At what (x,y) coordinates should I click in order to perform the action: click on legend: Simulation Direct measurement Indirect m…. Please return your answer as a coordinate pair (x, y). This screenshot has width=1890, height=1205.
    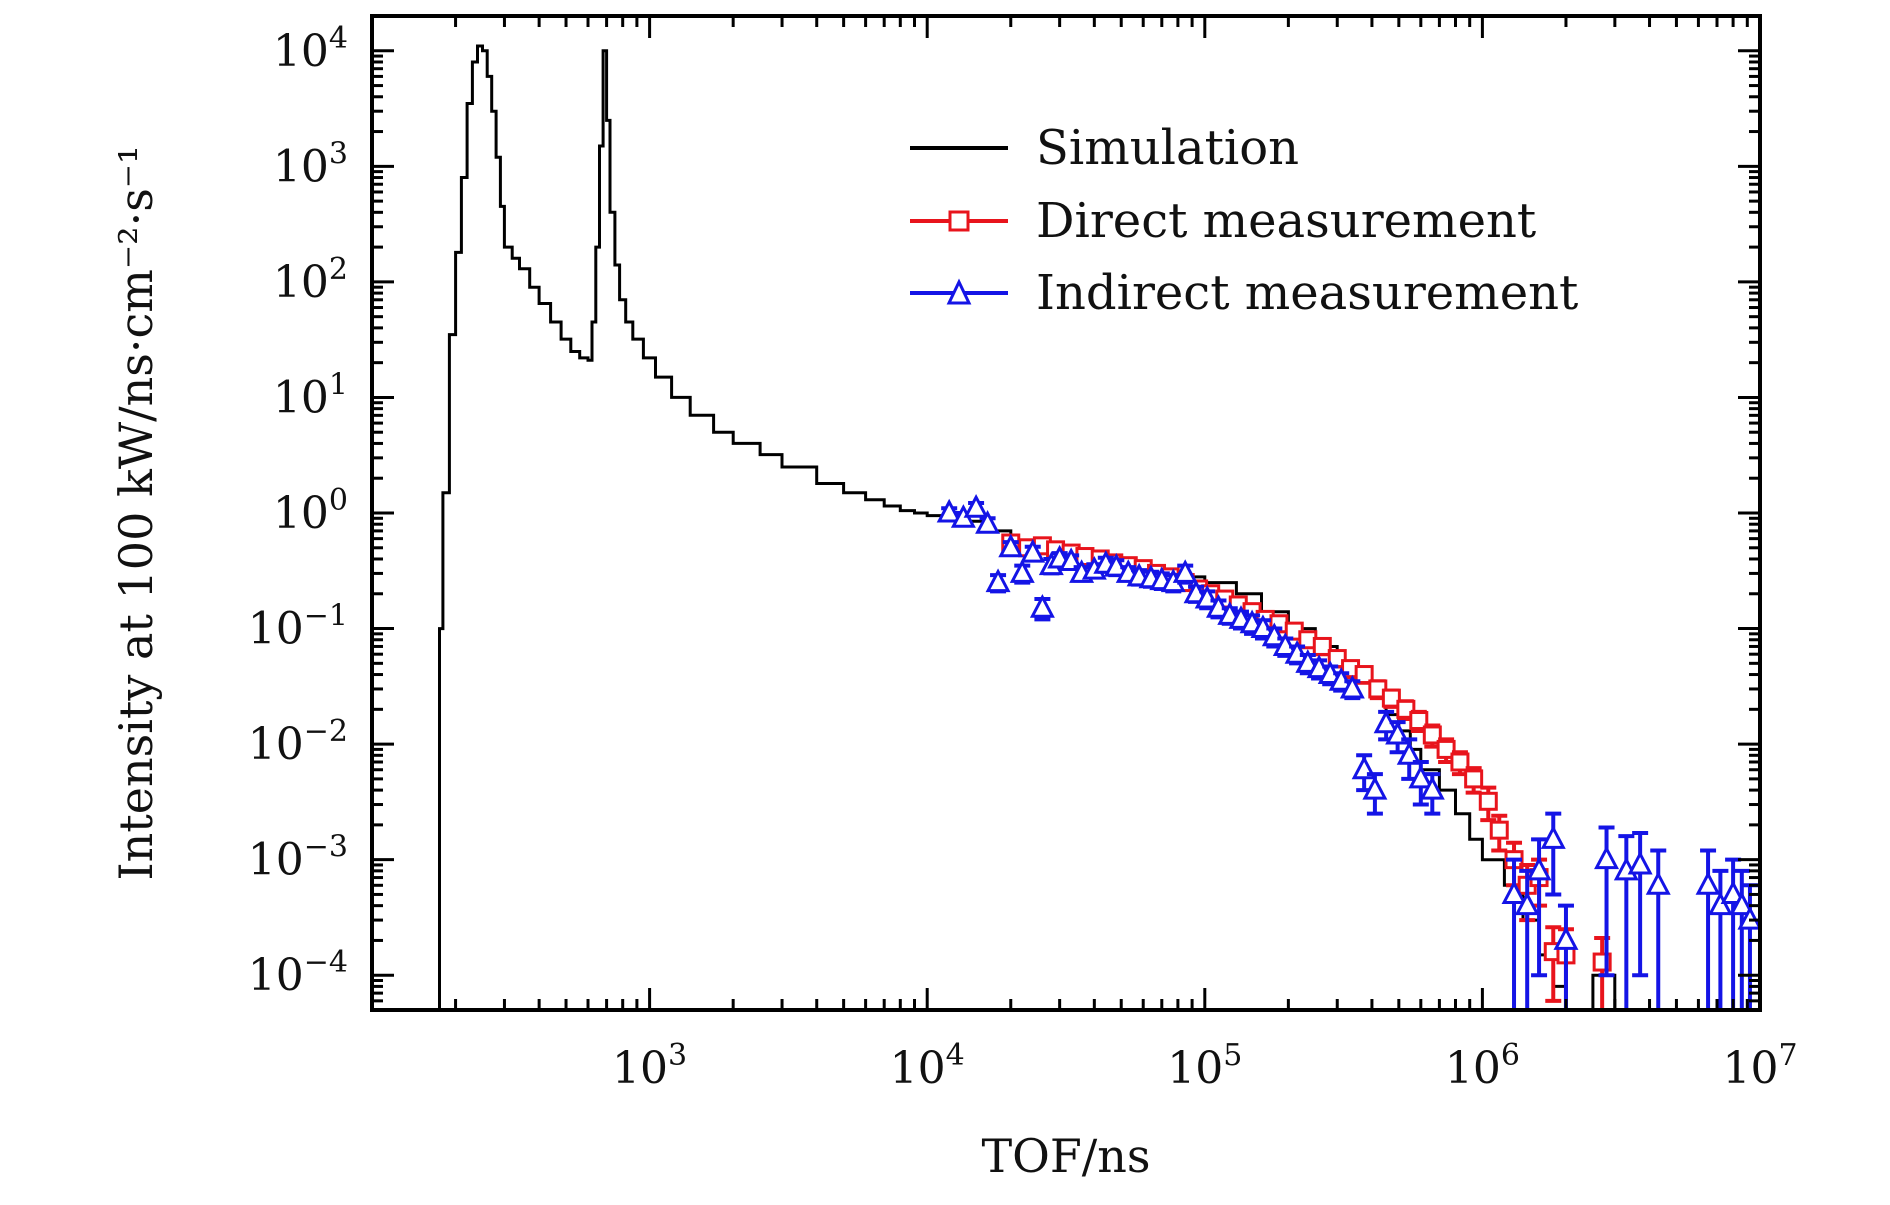
    Looking at the image, I should click on (1244, 220).